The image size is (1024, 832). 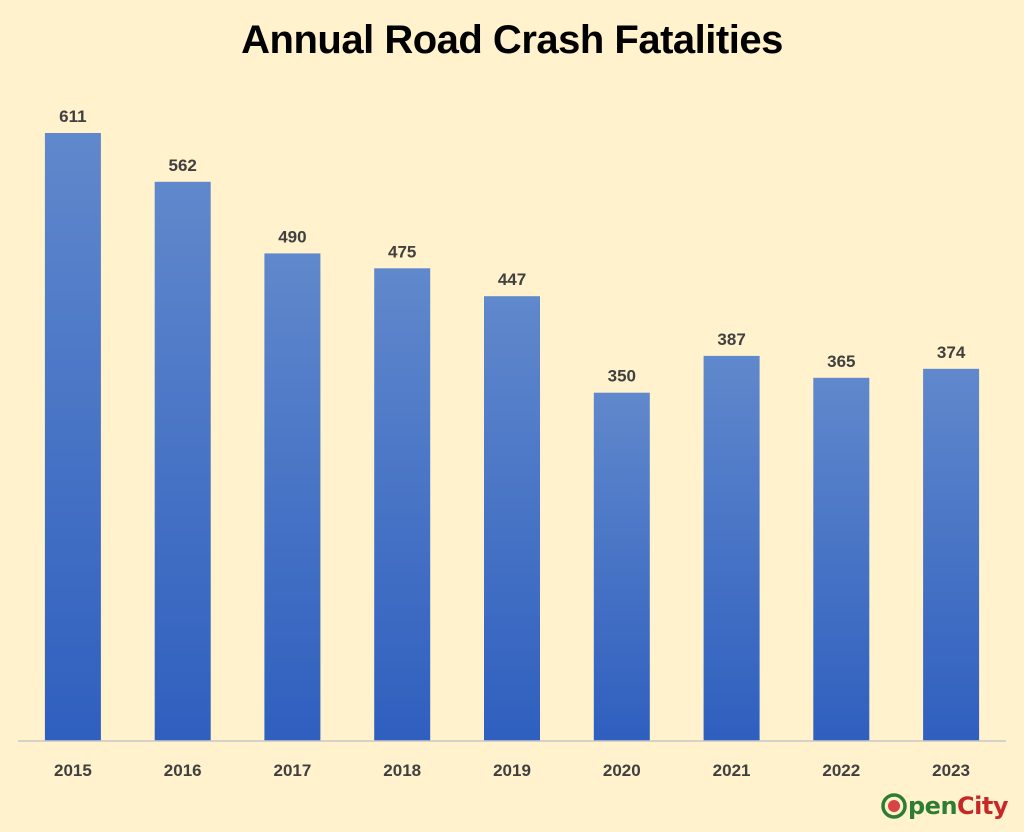 I want to click on data-label-2016: 562, so click(x=183, y=165).